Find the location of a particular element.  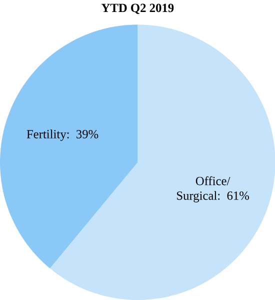

chart-title: YTD Q2 2019 is located at coordinates (137, 9).